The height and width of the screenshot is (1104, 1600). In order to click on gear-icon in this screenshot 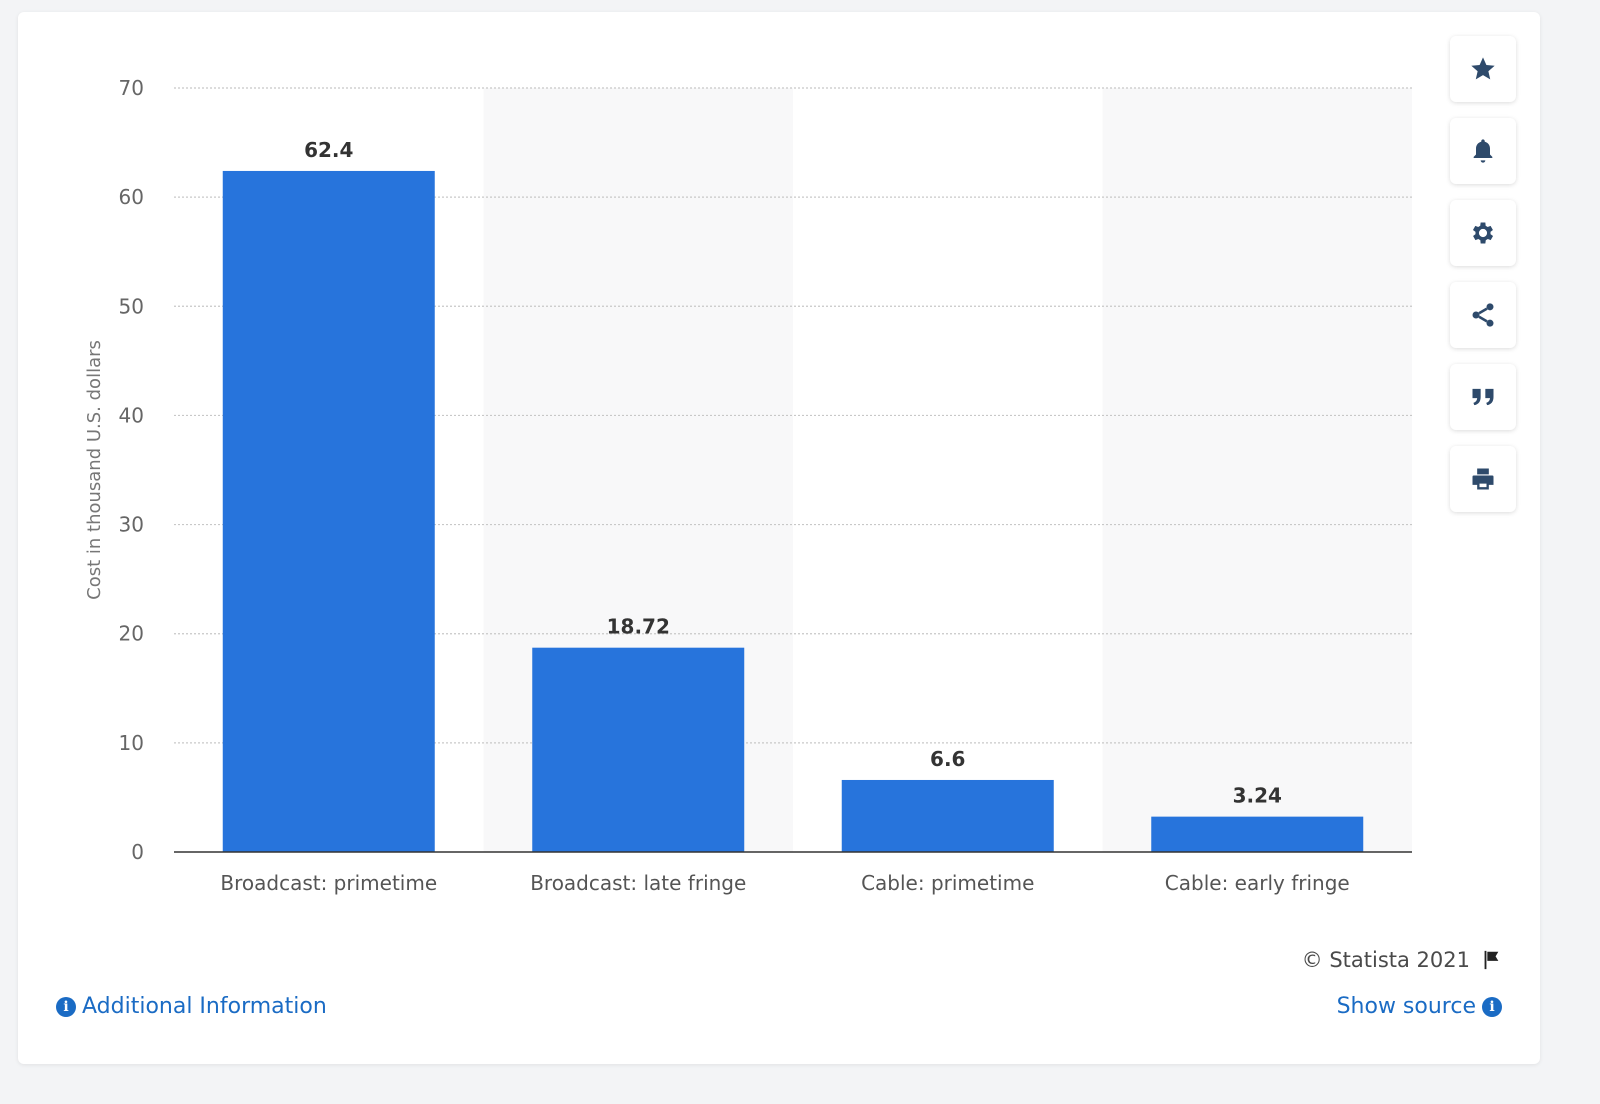, I will do `click(1483, 233)`.